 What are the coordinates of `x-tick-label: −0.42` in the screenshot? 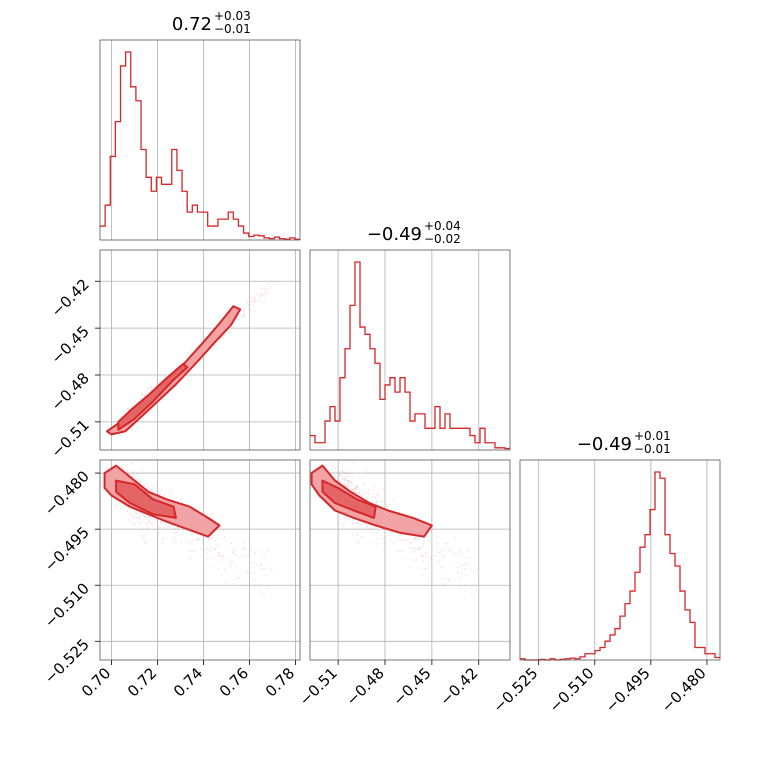 It's located at (458, 686).